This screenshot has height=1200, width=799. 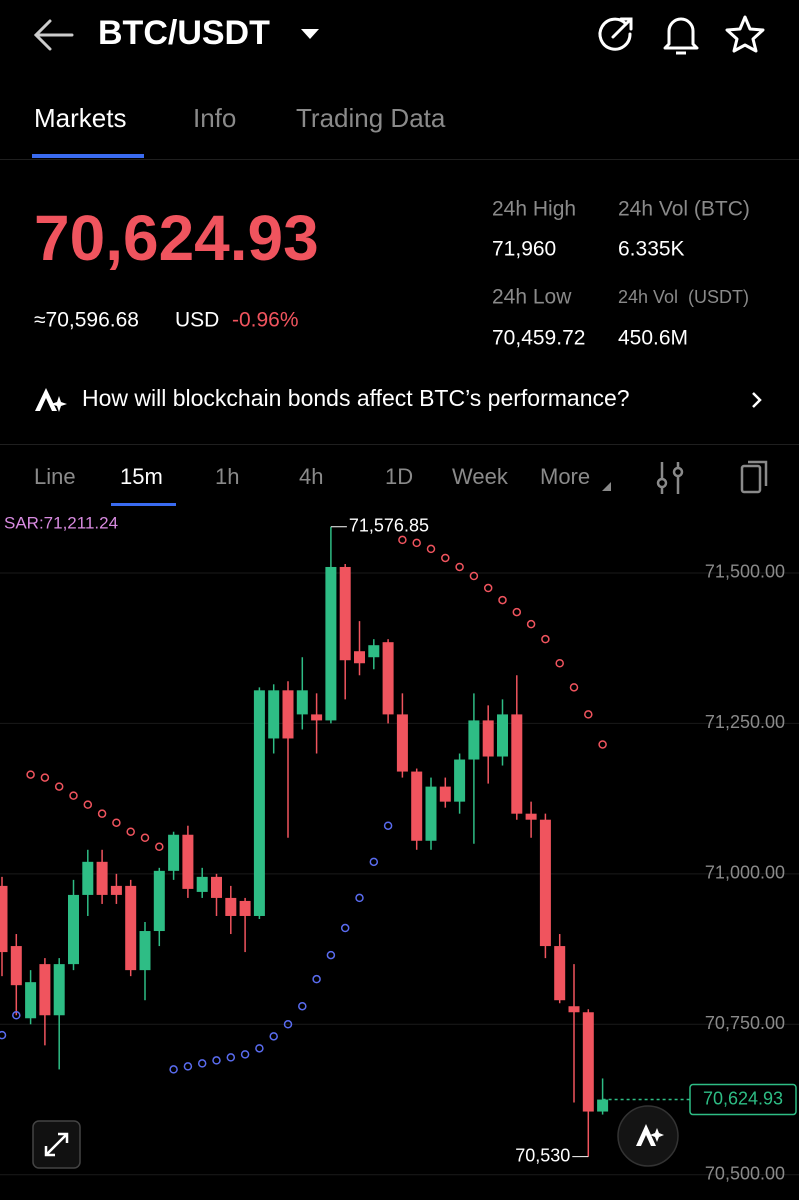 I want to click on usd-unit: USD, so click(x=197, y=320).